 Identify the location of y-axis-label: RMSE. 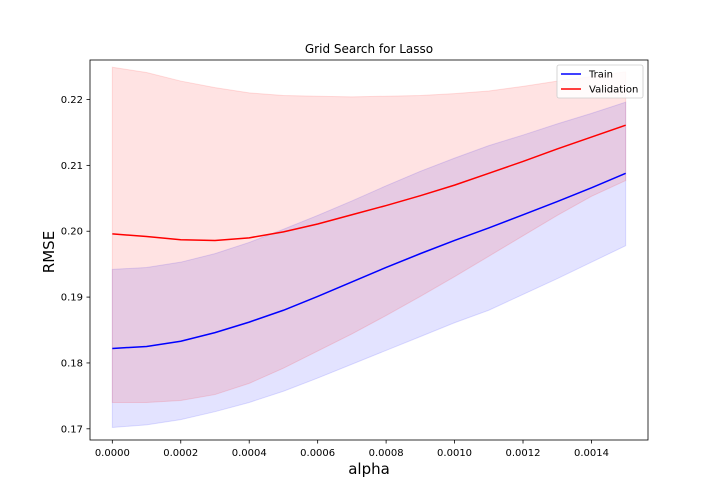
(49, 252).